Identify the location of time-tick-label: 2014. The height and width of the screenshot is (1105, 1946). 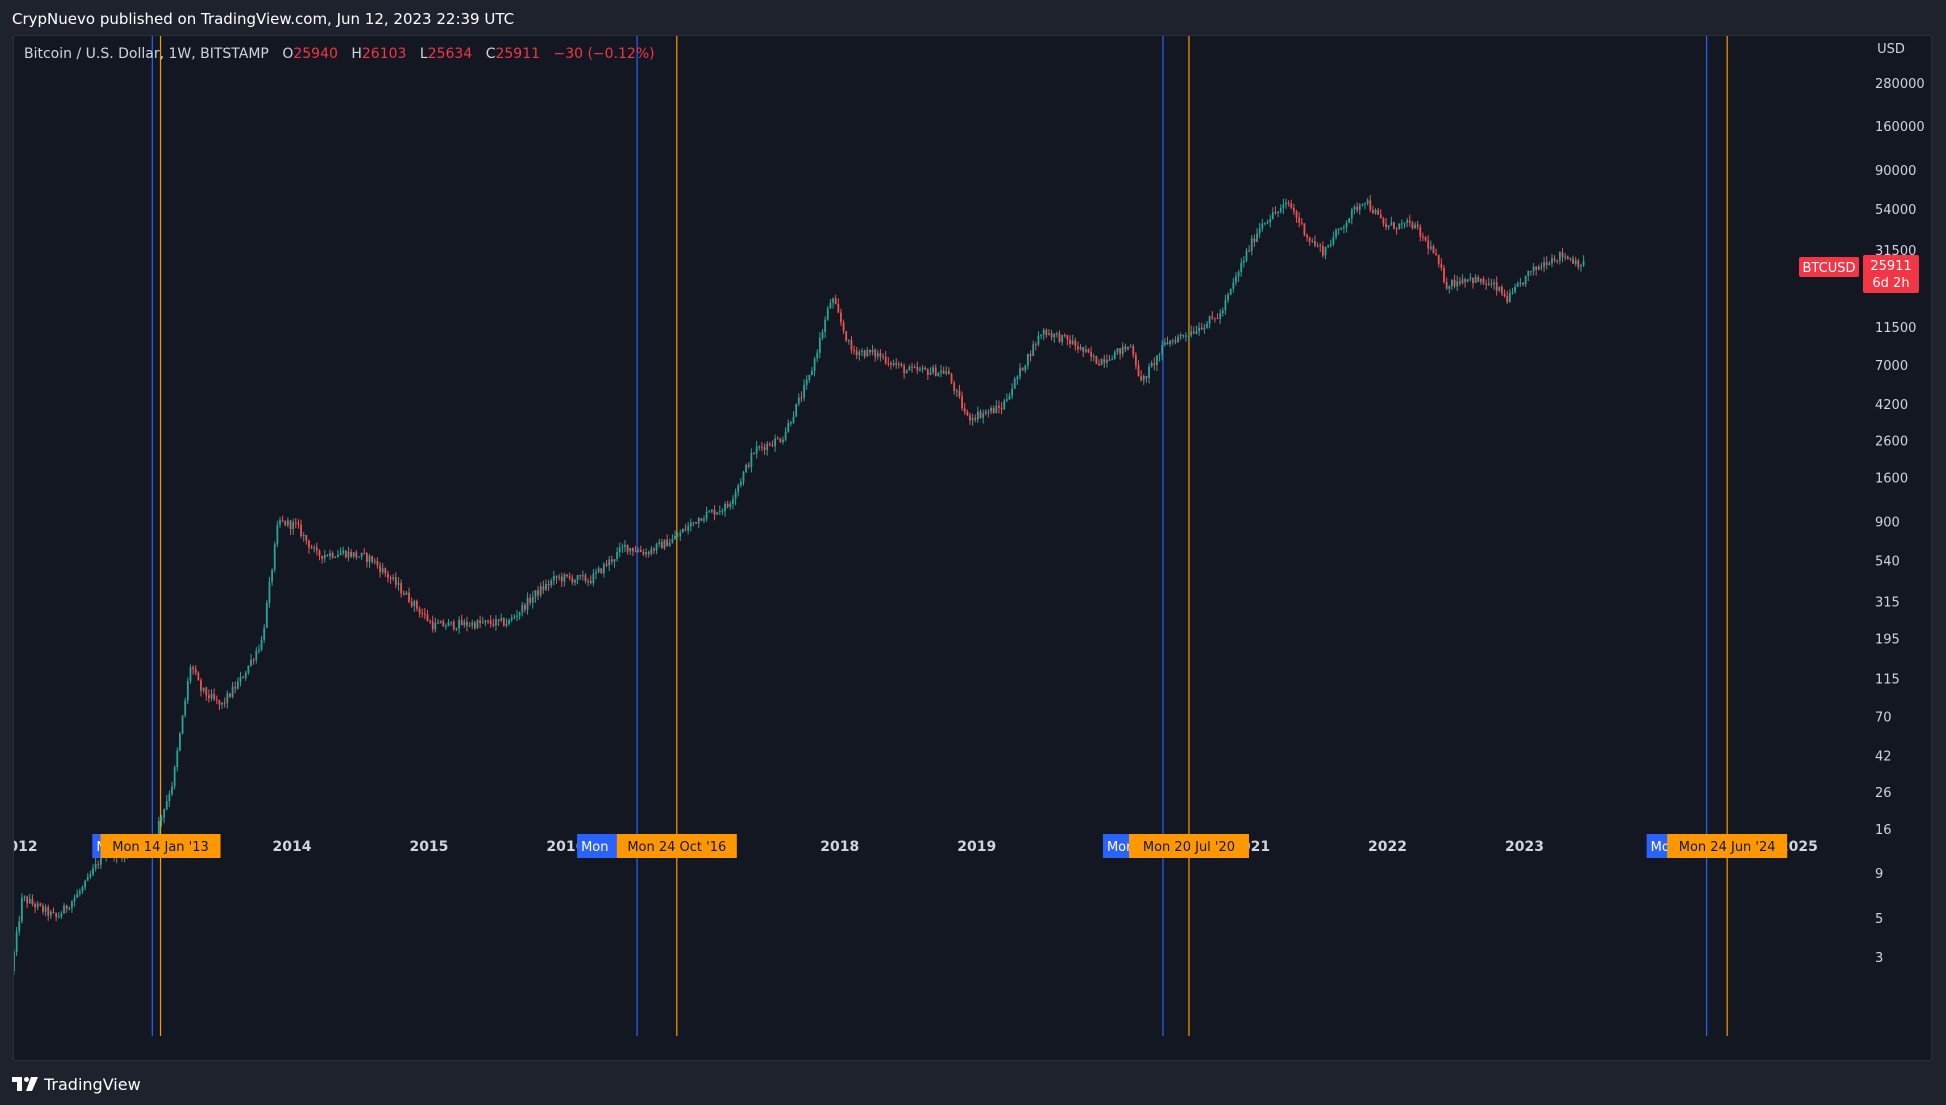
(292, 847).